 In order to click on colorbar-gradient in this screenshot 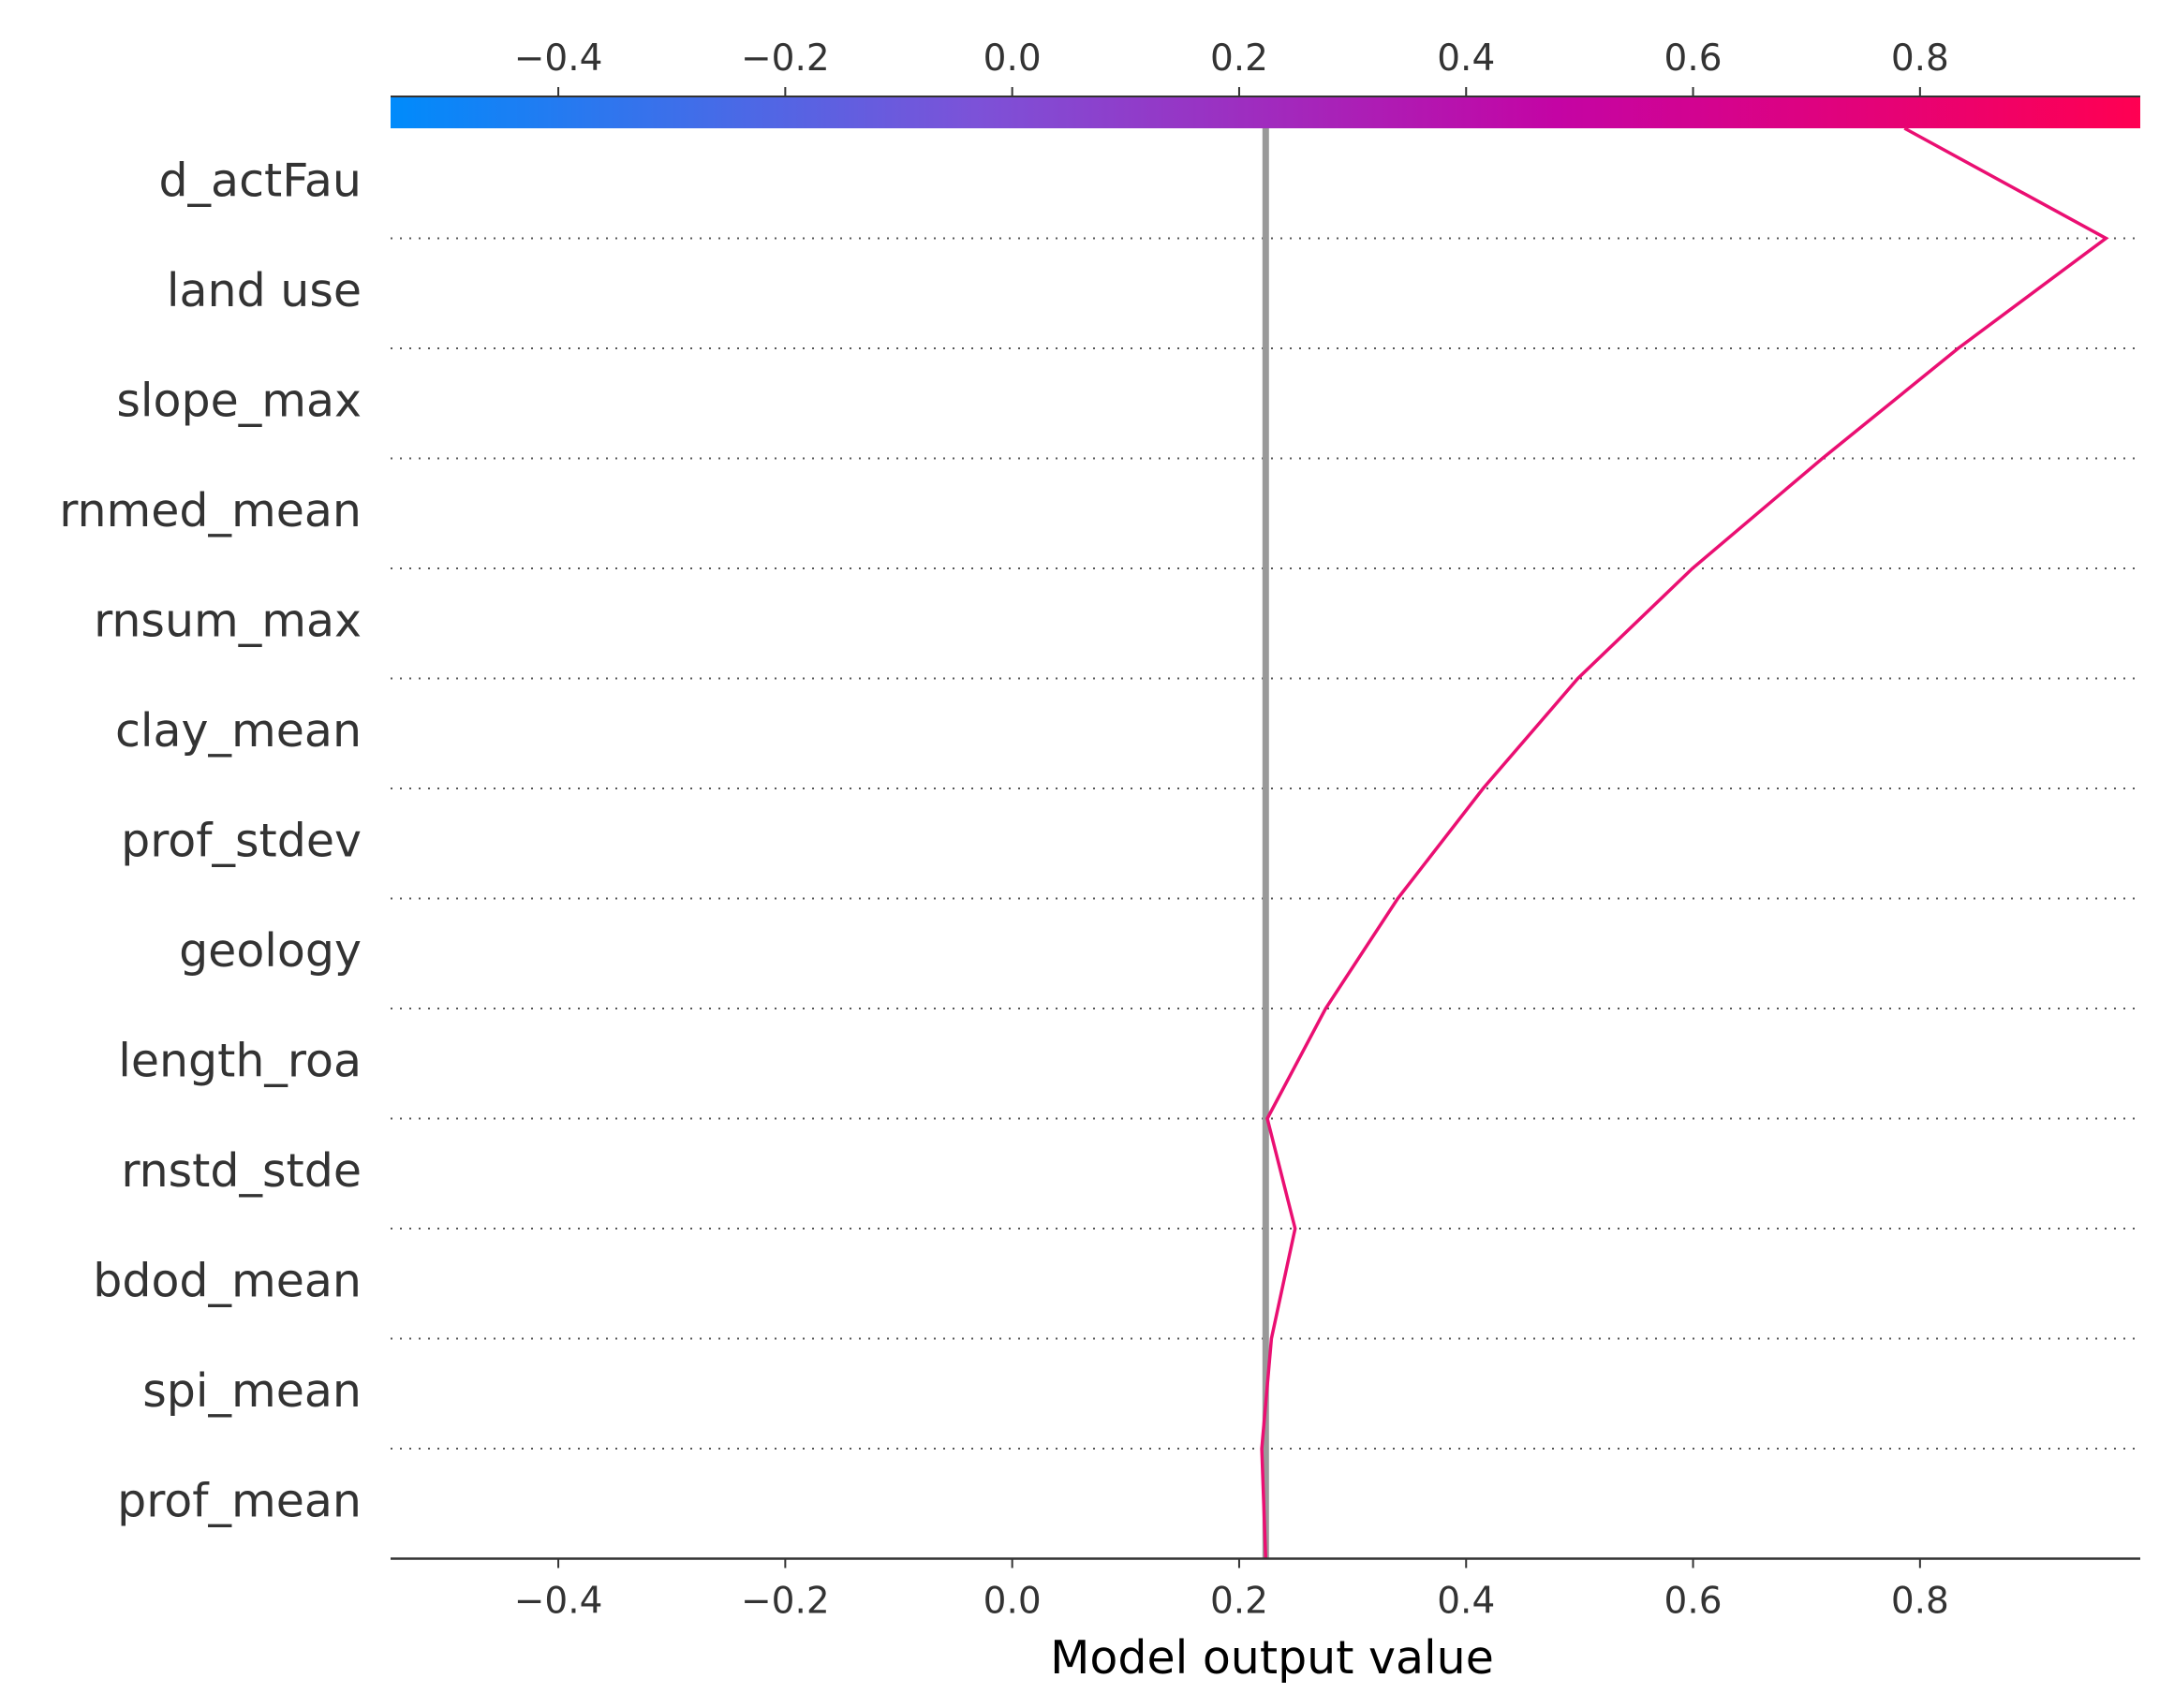, I will do `click(1265, 112)`.